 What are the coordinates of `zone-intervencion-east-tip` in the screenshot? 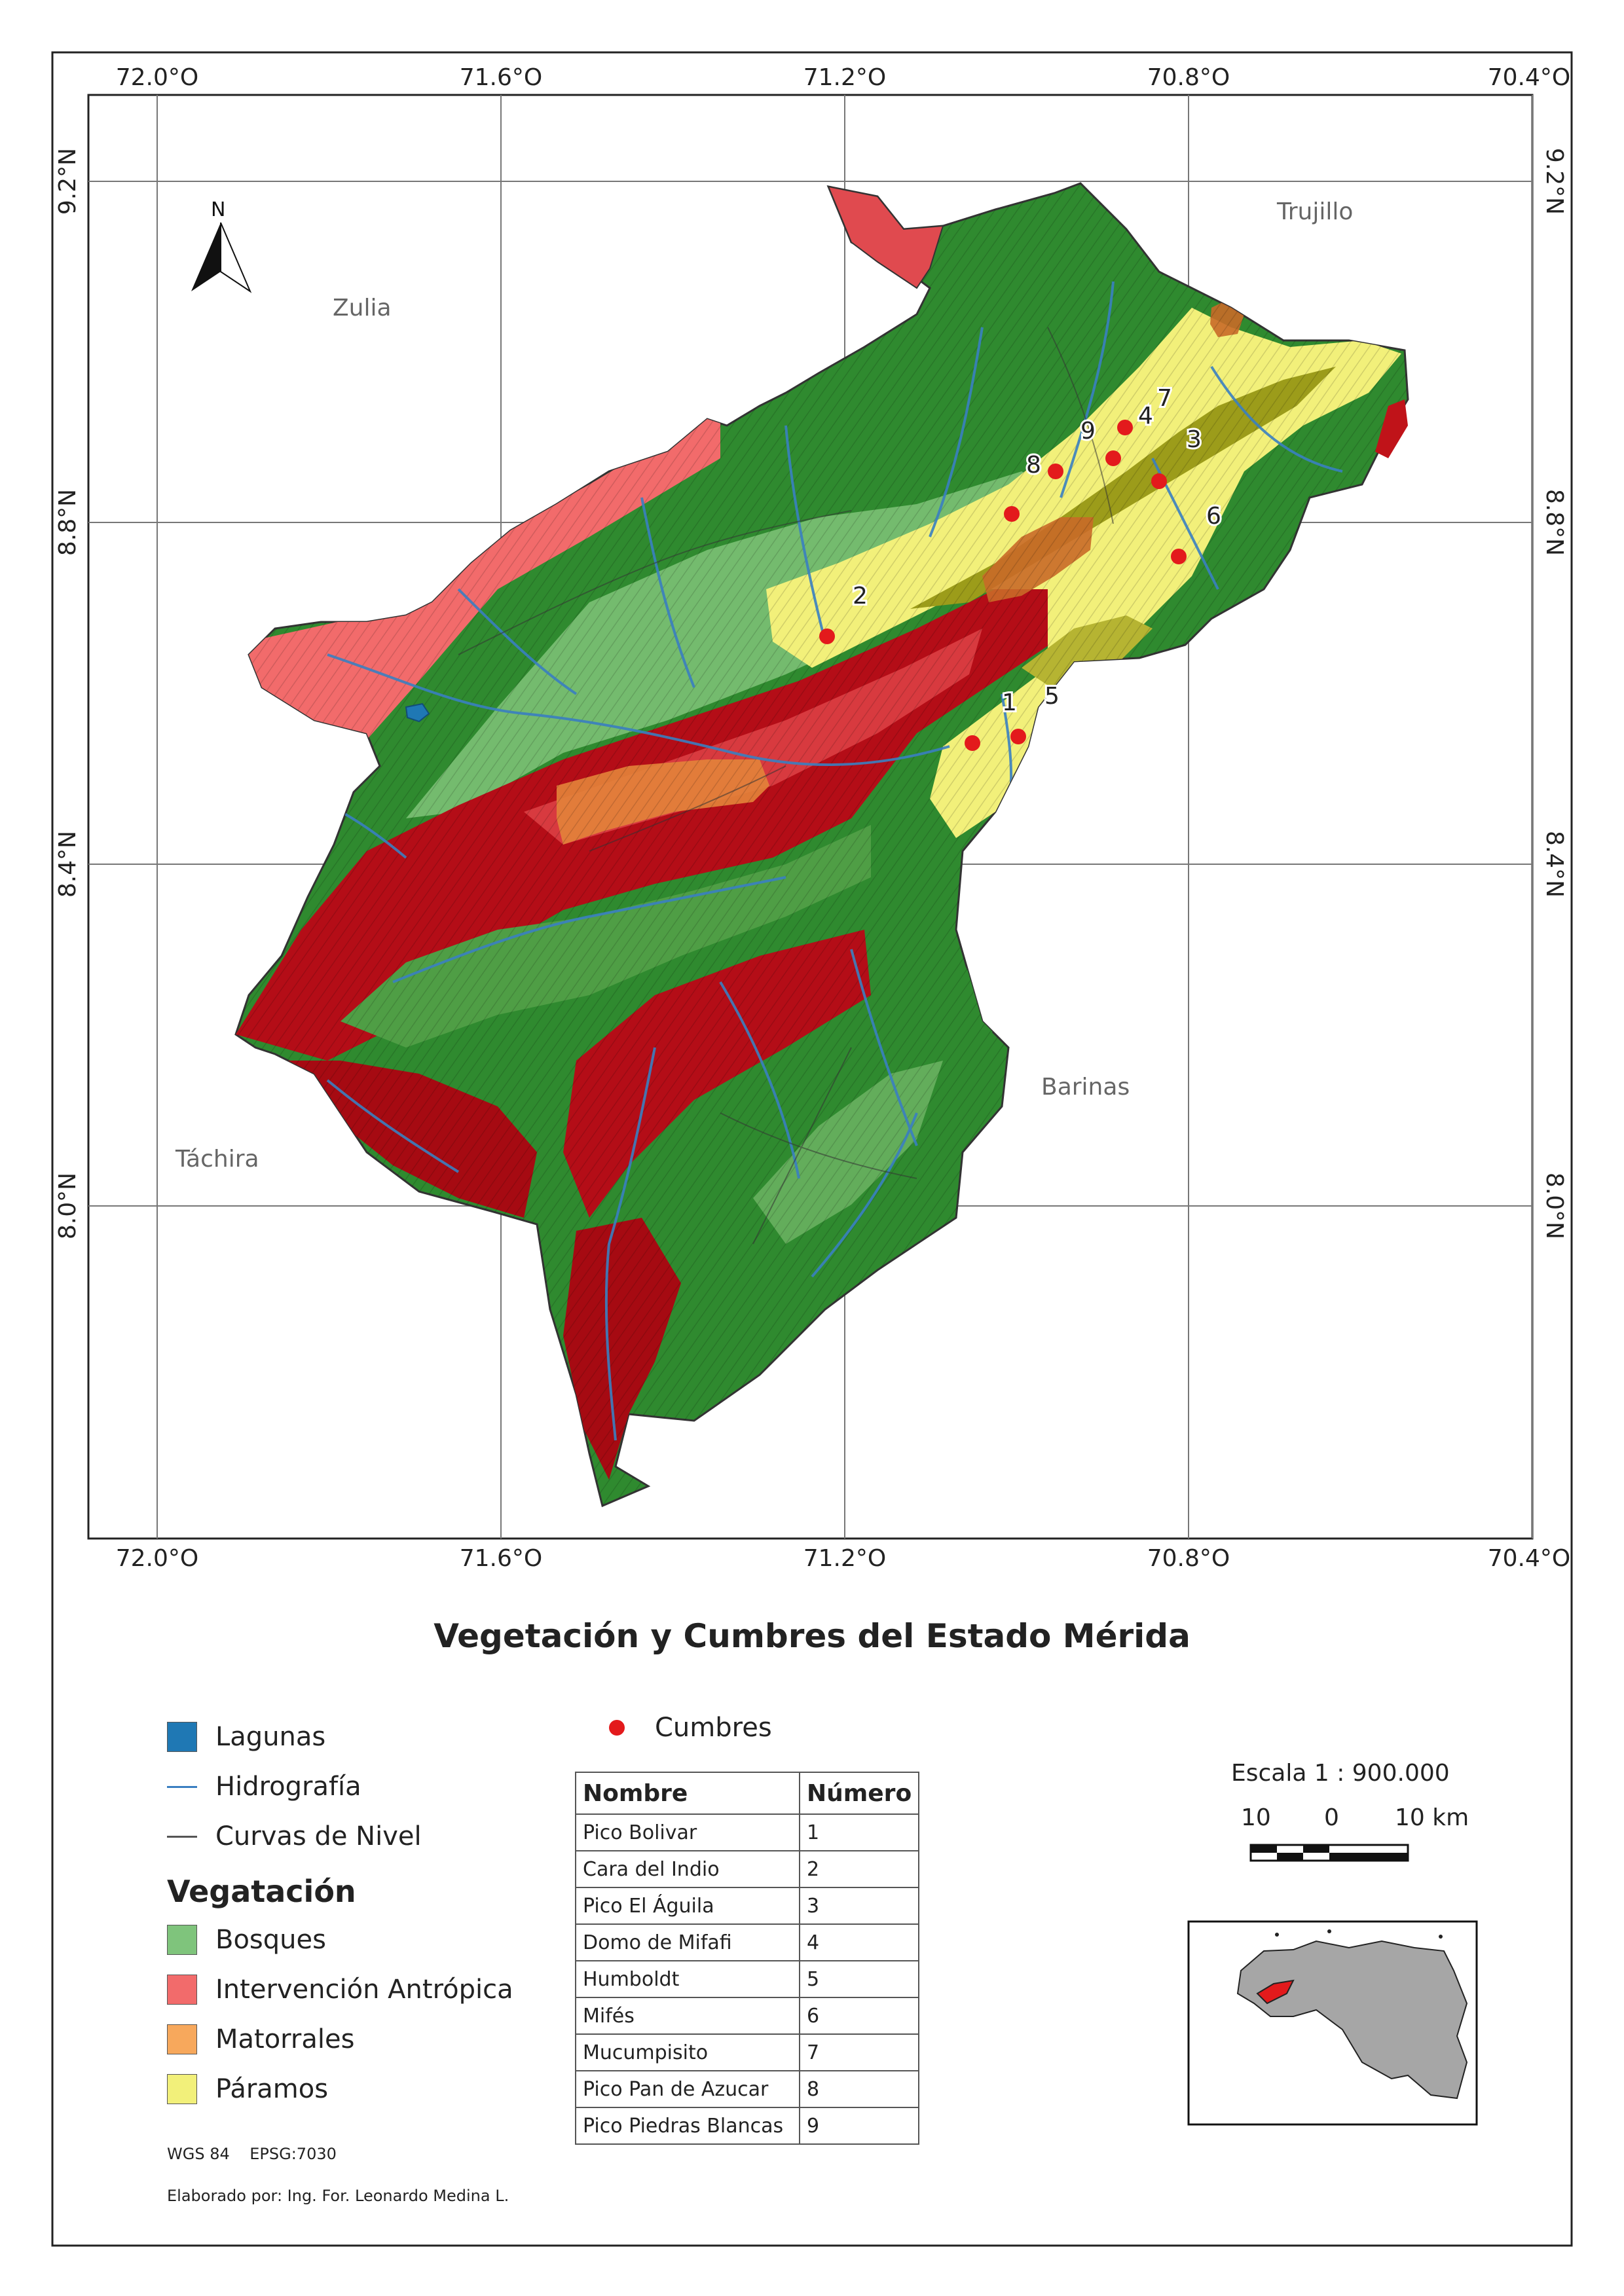 It's located at (1391, 428).